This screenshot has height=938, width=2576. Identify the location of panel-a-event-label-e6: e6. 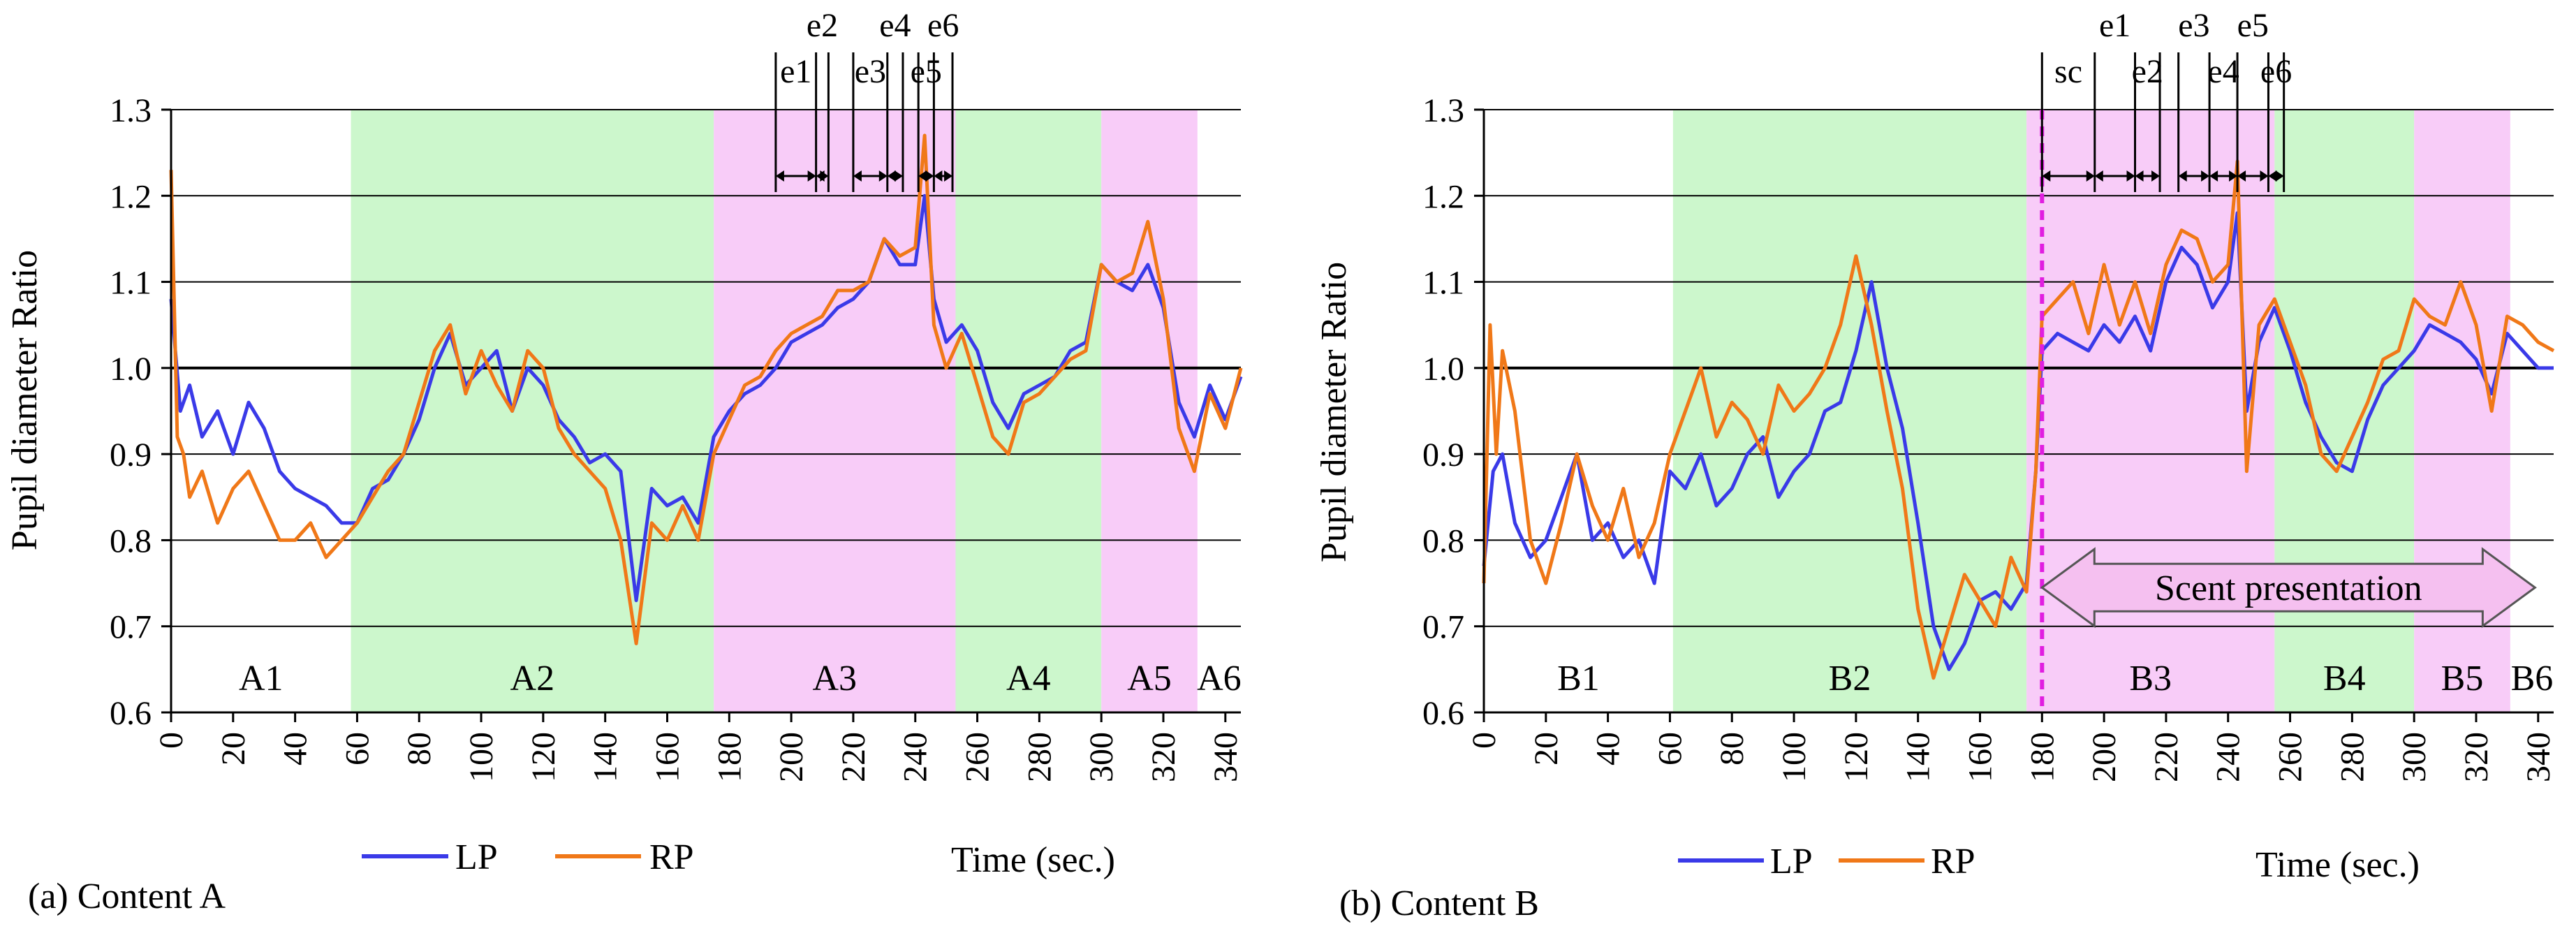
(943, 25).